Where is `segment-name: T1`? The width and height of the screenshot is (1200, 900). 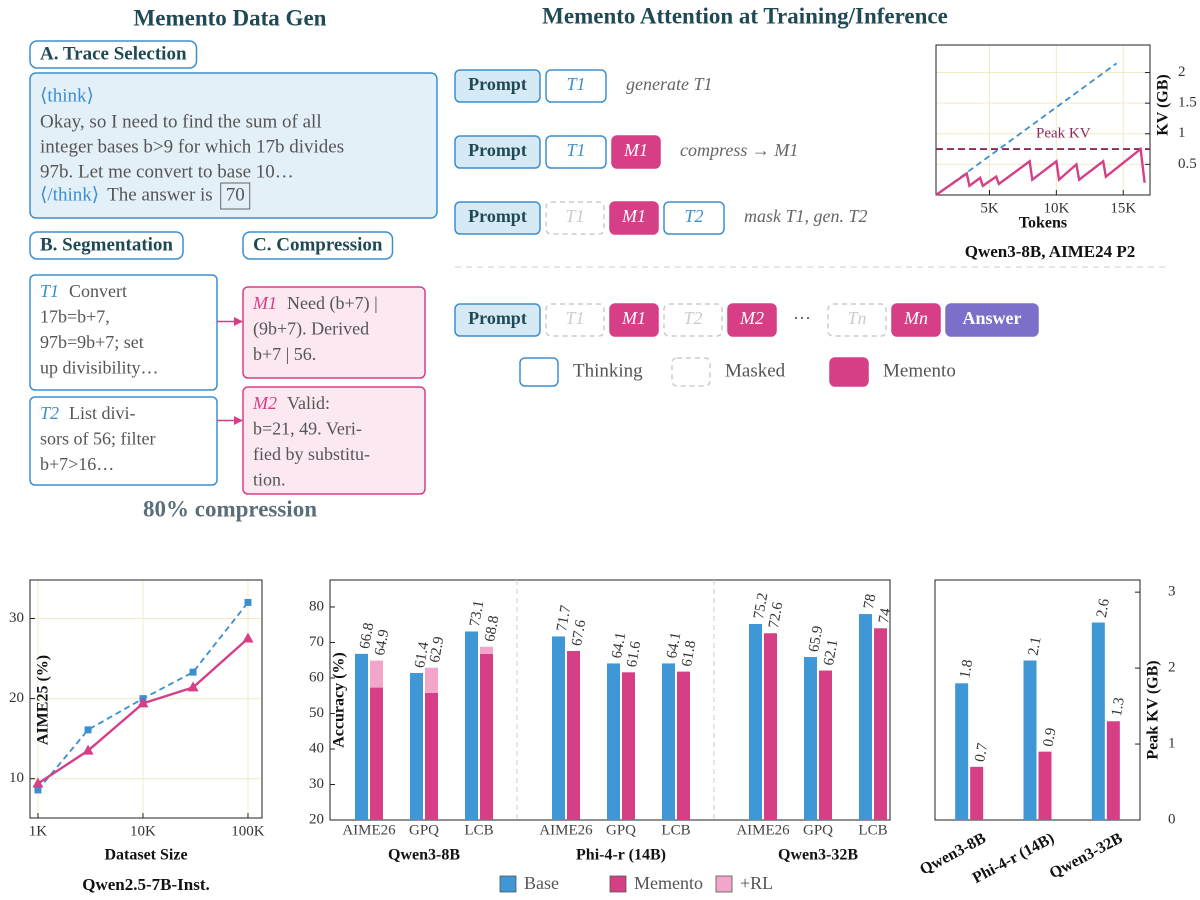 segment-name: T1 is located at coordinates (49, 291).